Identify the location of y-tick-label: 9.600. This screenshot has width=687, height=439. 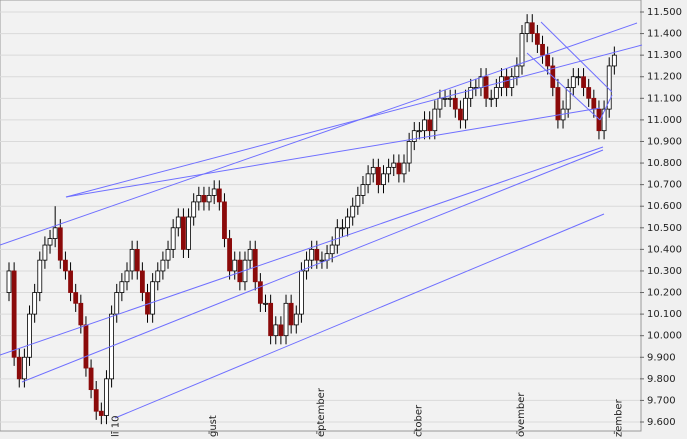
(661, 422).